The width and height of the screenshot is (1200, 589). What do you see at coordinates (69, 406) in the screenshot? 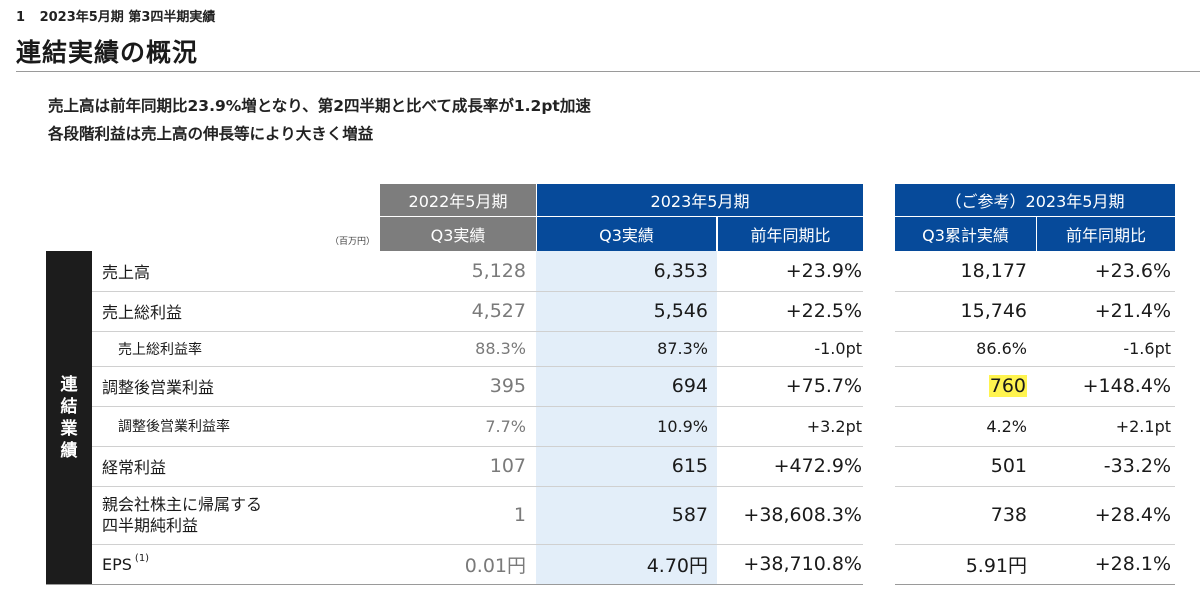
I see `sidebar-char: 結` at bounding box center [69, 406].